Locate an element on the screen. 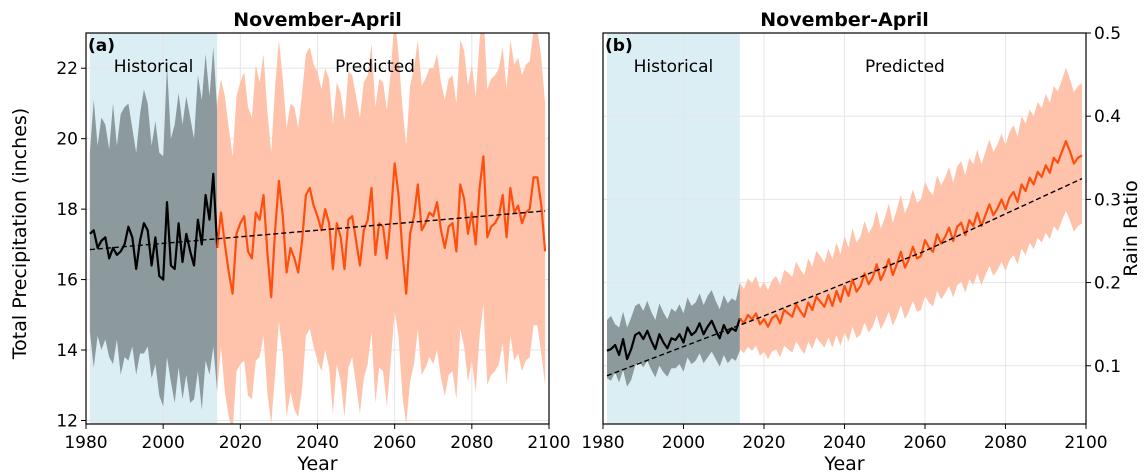 The width and height of the screenshot is (1147, 474). predicted-series-line is located at coordinates (911, 234).